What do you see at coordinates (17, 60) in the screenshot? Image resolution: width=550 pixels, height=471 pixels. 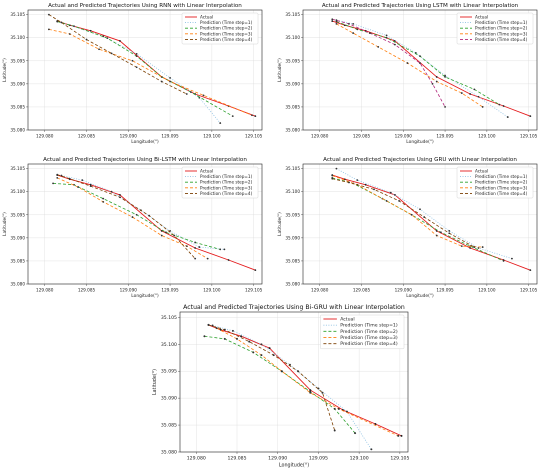 I see `y-tick-label: 35.095` at bounding box center [17, 60].